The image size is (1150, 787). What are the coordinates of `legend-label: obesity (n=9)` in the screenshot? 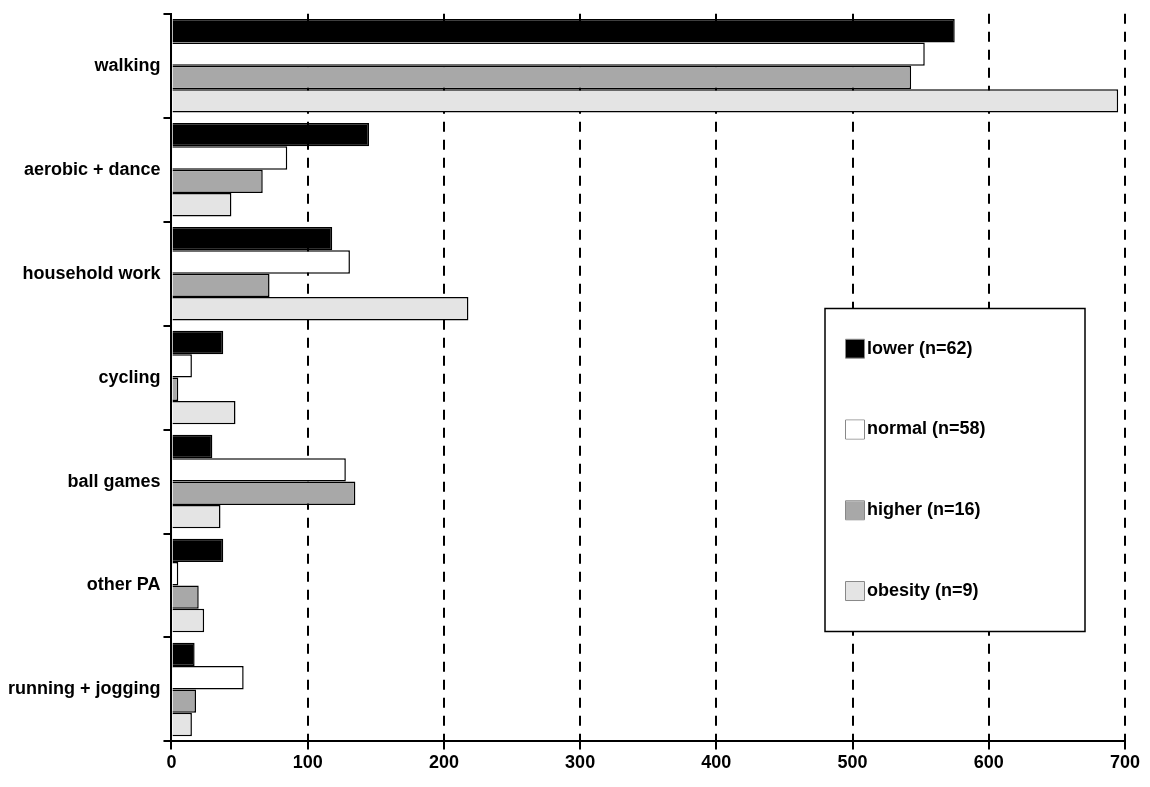 It's located at (923, 589).